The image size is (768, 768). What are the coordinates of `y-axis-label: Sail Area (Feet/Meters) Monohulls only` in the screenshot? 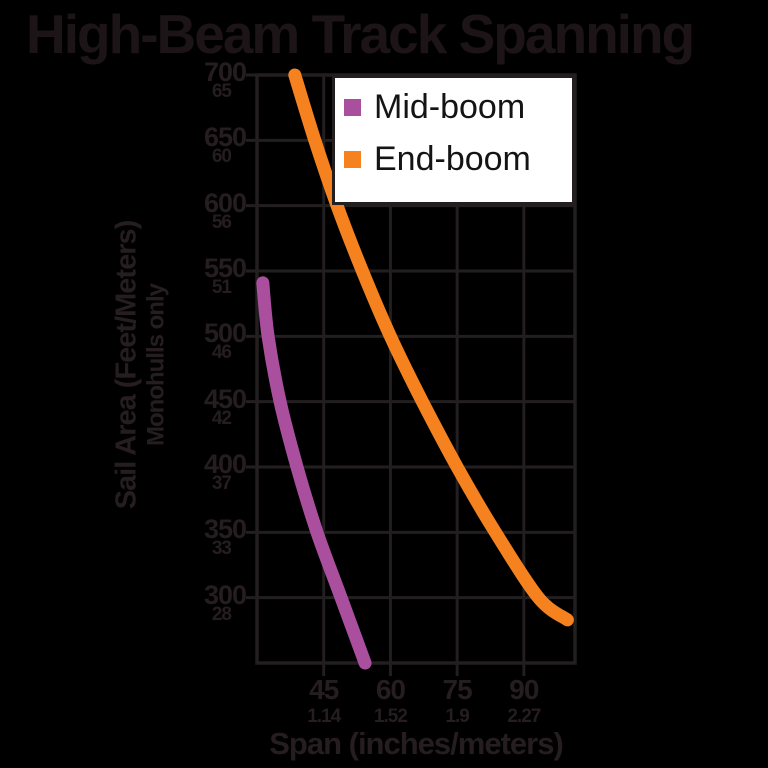 It's located at (140, 365).